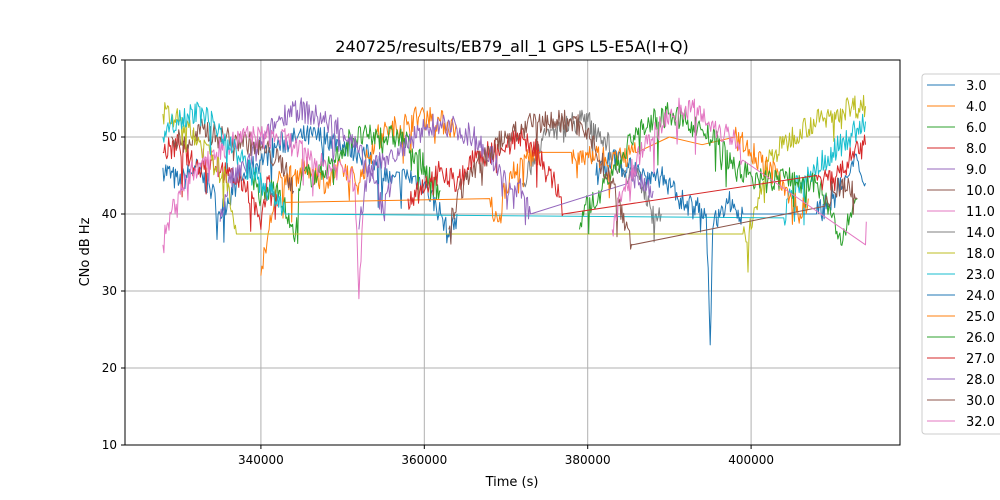 The height and width of the screenshot is (500, 1000). Describe the element at coordinates (976, 128) in the screenshot. I see `legend-label: 6.0` at that location.